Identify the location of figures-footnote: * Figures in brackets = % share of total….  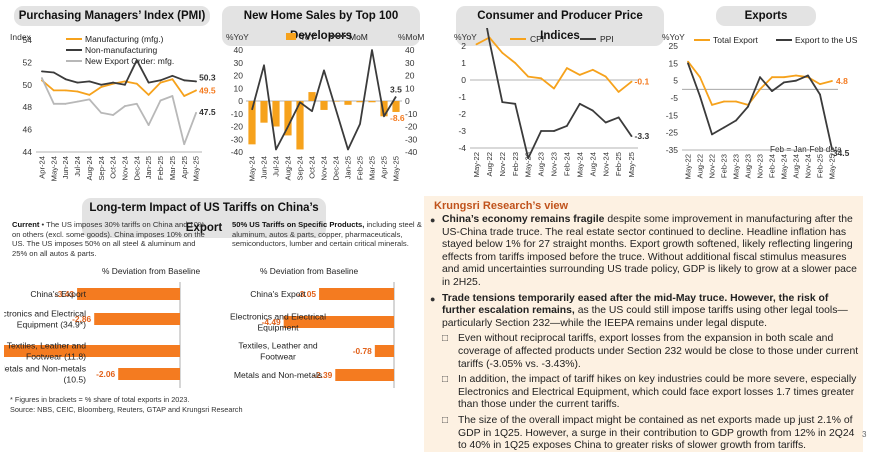
(100, 399).